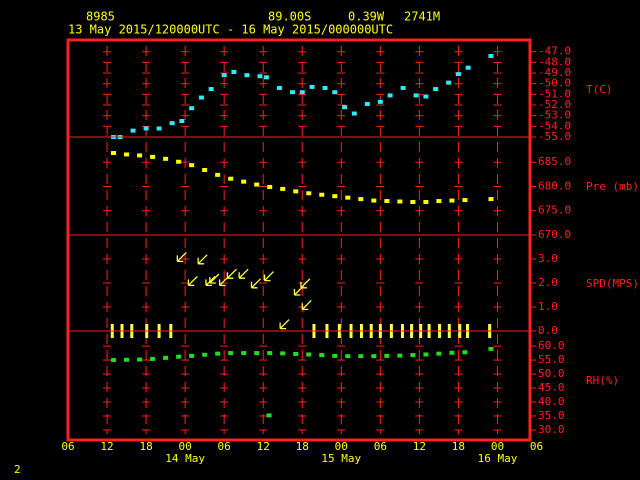 Image resolution: width=640 pixels, height=480 pixels. I want to click on y-tick-label: -54.0, so click(554, 125).